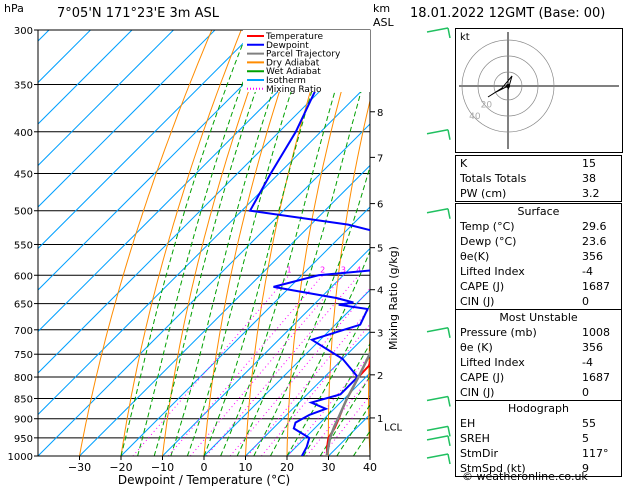  What do you see at coordinates (538, 256) in the screenshot?
I see `surface-row: θe(K) 356` at bounding box center [538, 256].